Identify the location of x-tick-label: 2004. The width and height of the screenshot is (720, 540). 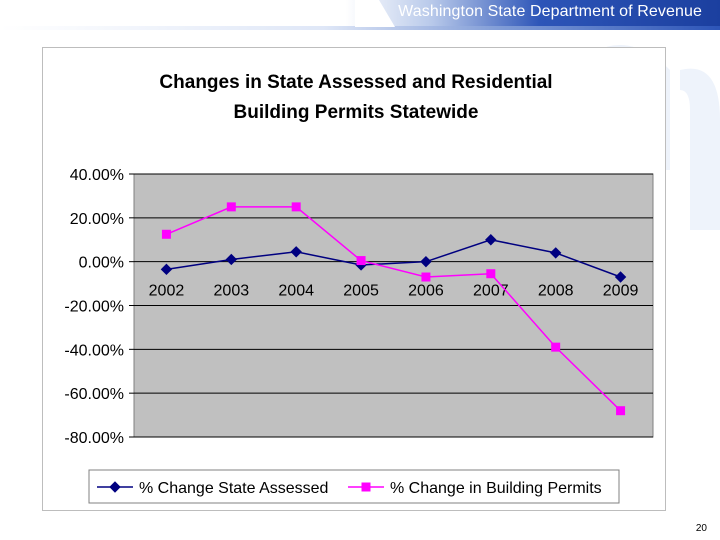
(296, 291).